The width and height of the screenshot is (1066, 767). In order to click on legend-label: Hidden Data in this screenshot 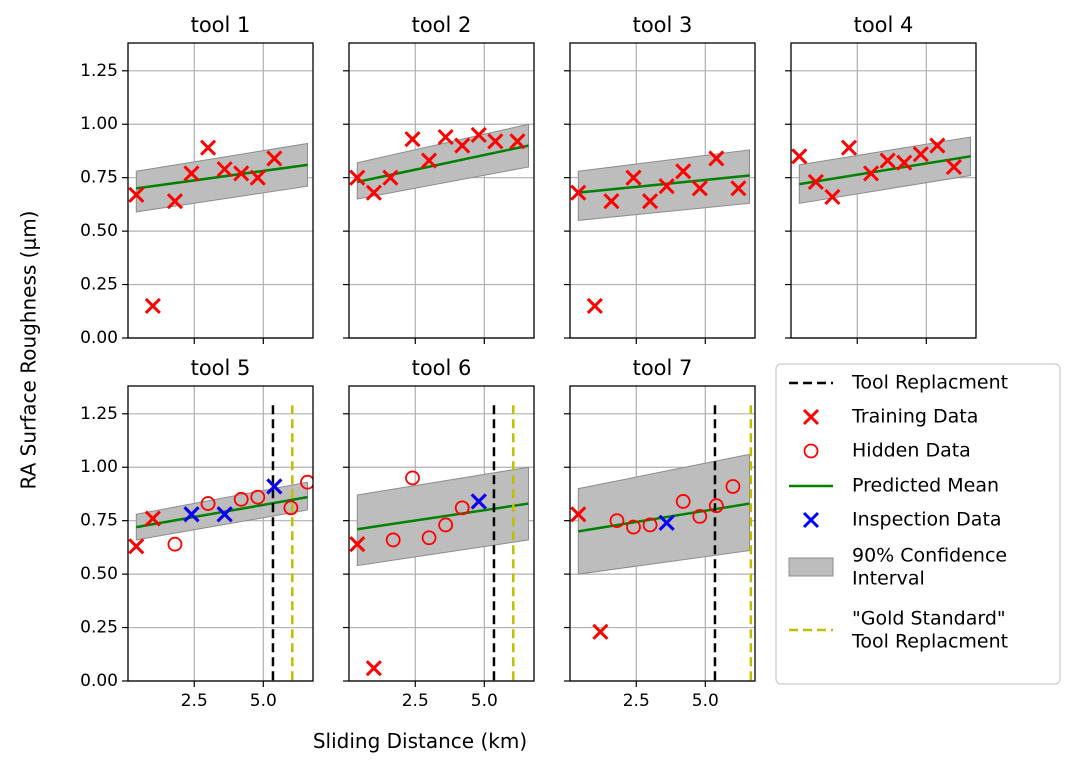, I will do `click(911, 451)`.